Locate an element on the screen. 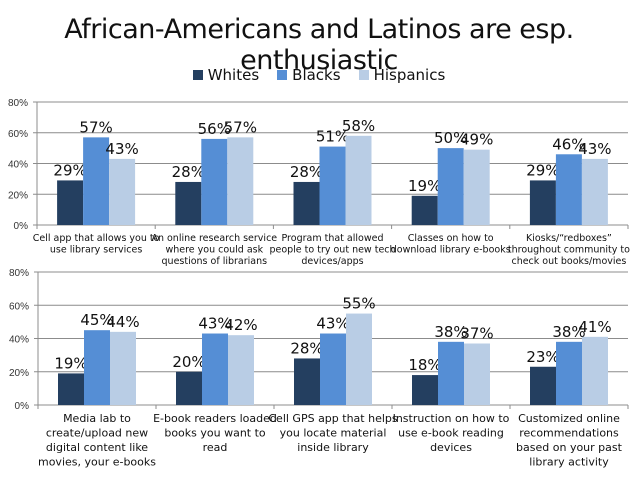 The height and width of the screenshot is (479, 638). chart1-category-label-line: download library e-books is located at coordinates (451, 250).